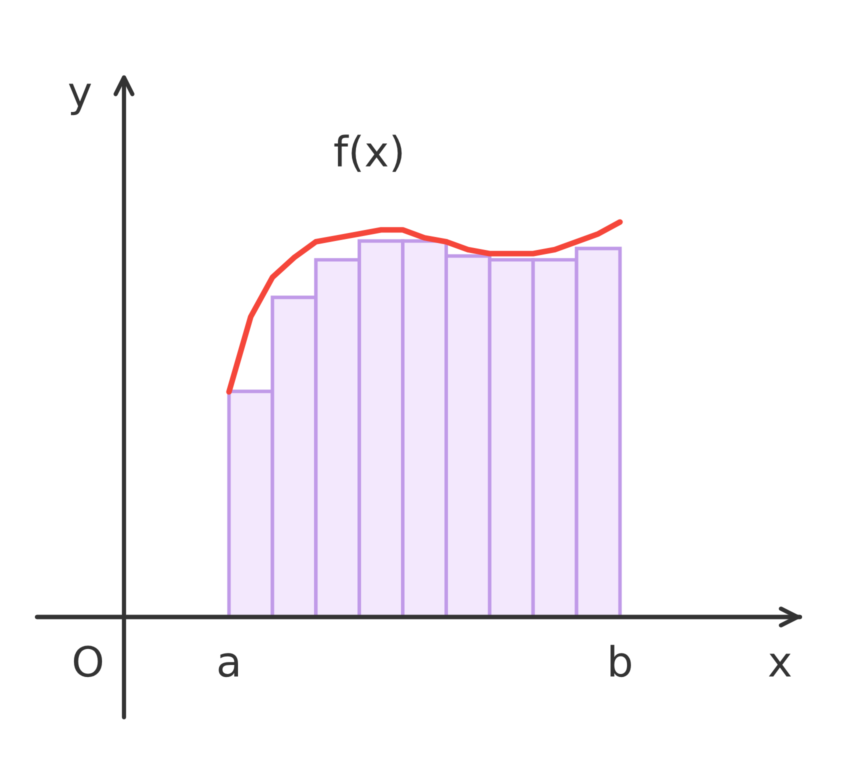 The height and width of the screenshot is (770, 859). What do you see at coordinates (228, 665) in the screenshot?
I see `text: a` at bounding box center [228, 665].